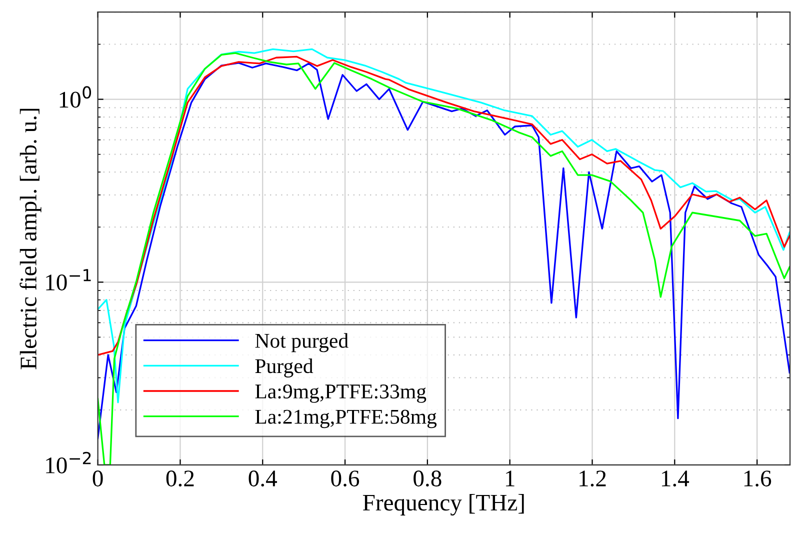  What do you see at coordinates (180, 478) in the screenshot?
I see `x-tick-label: 0.2` at bounding box center [180, 478].